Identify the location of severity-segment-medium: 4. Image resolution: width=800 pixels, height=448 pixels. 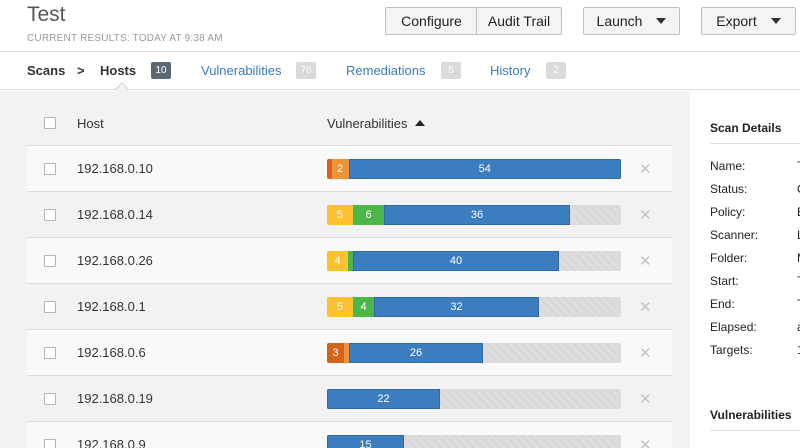
(337, 261).